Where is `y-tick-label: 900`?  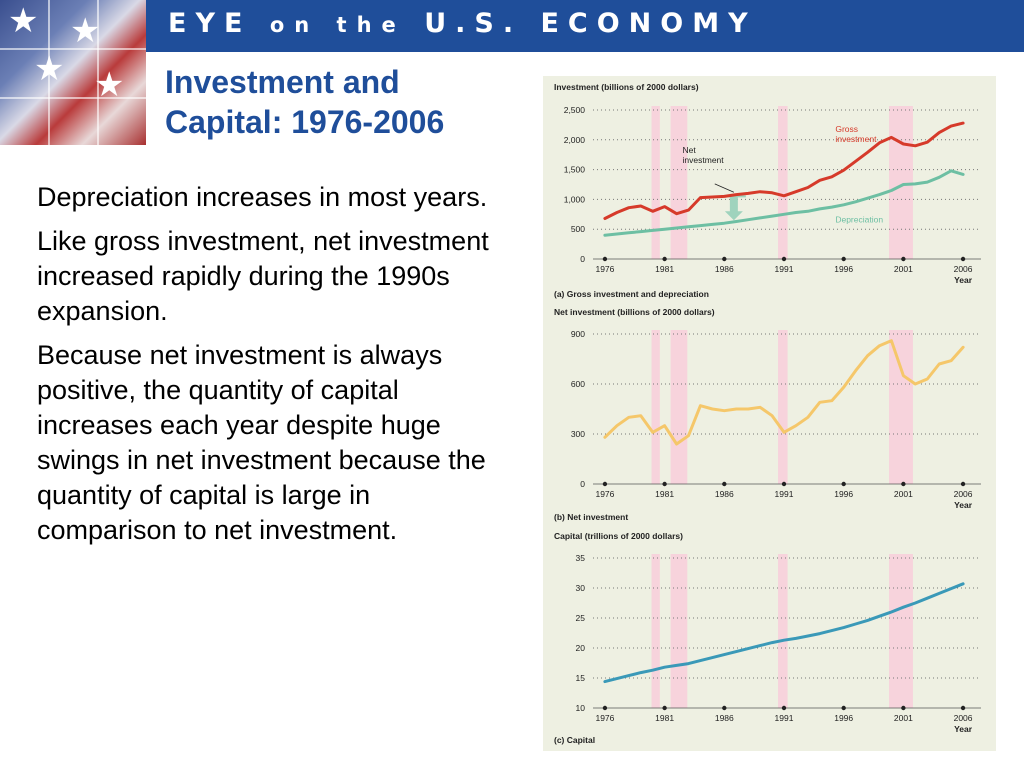
y-tick-label: 900 is located at coordinates (578, 334).